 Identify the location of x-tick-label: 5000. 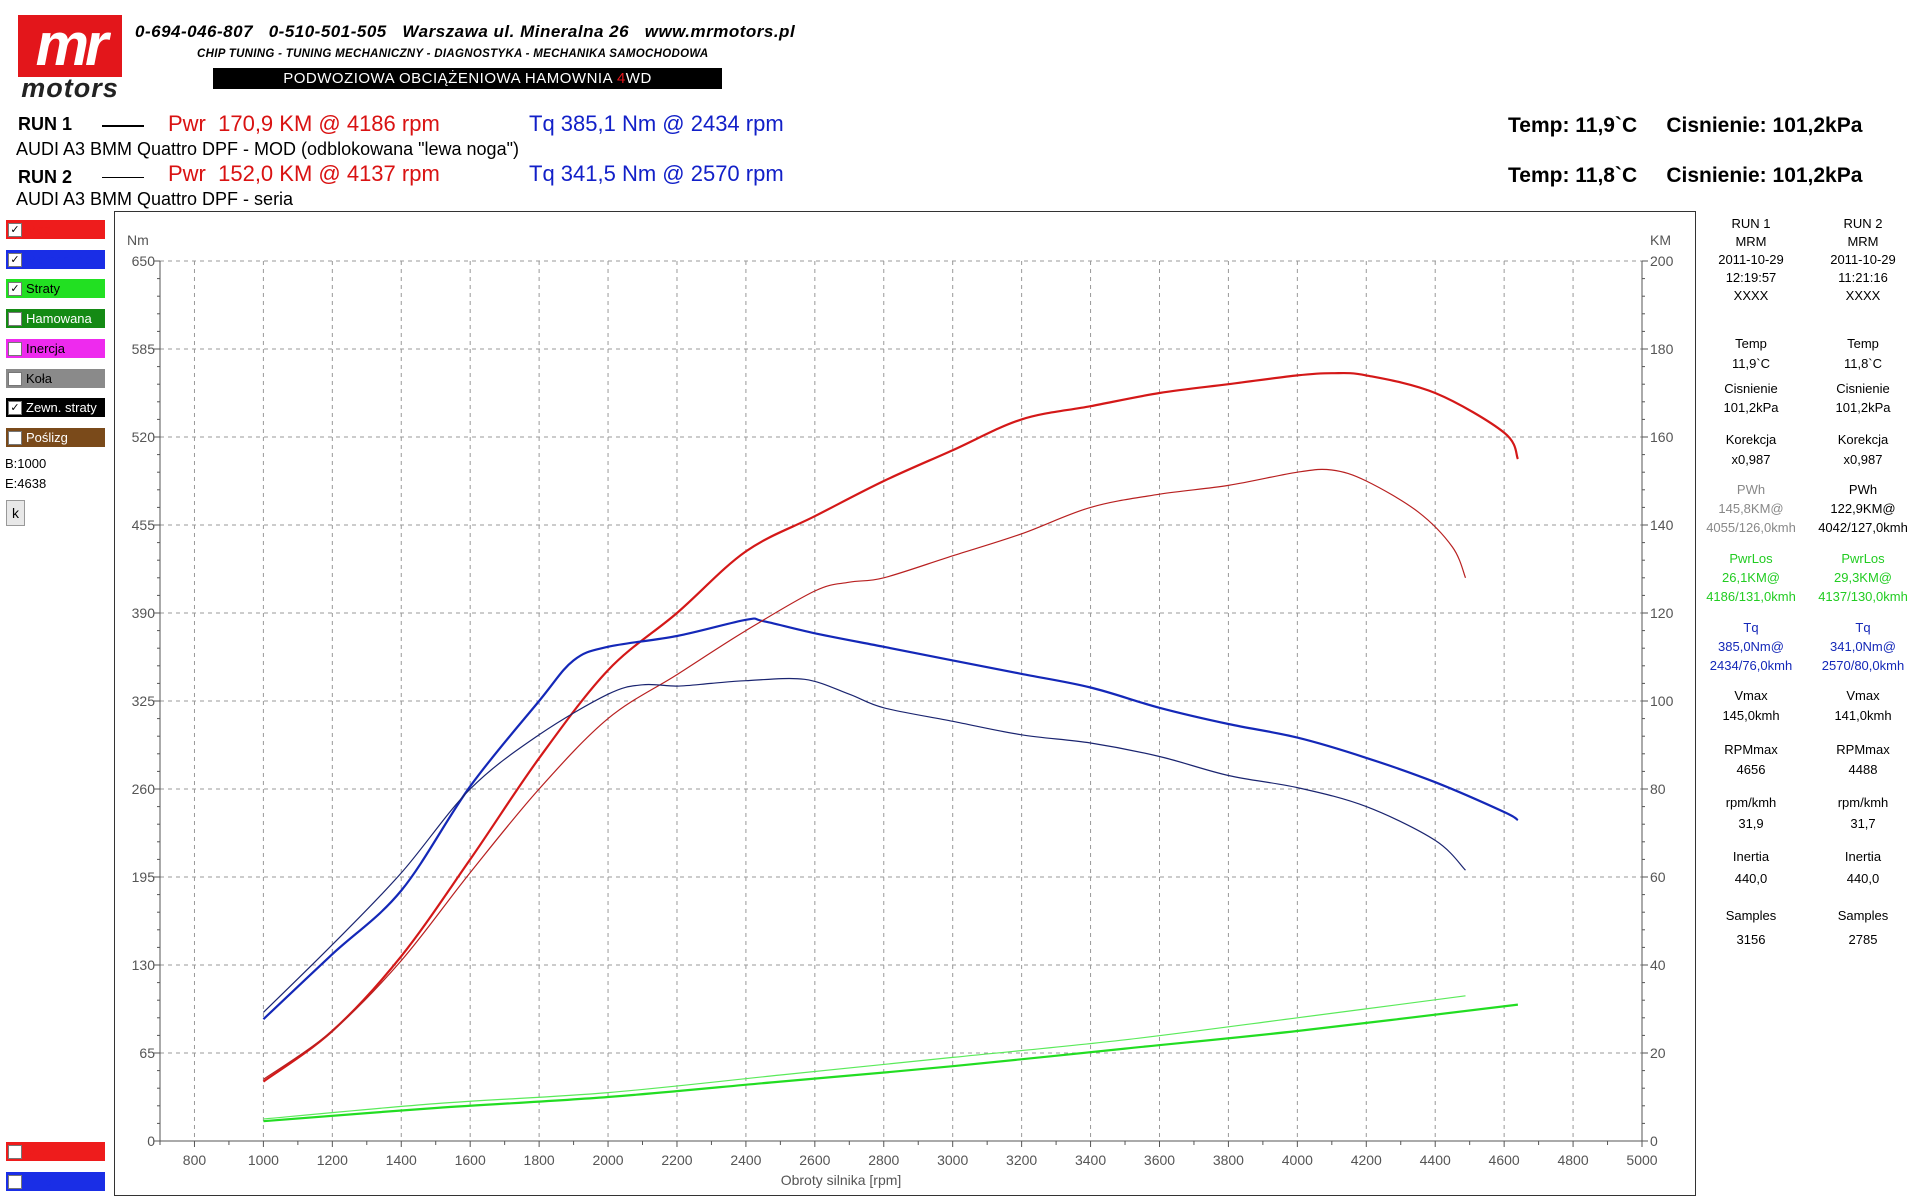
(1641, 1160).